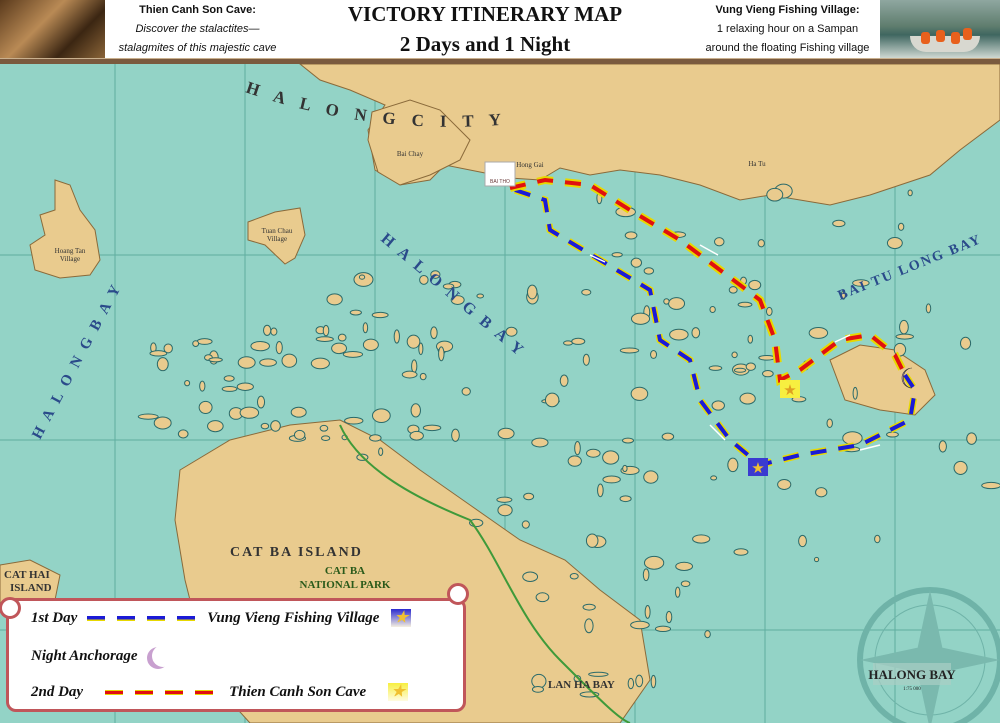 The image size is (1000, 723). I want to click on legend-day2: 2nd Day Thien Canh Son Cave ★, so click(220, 692).